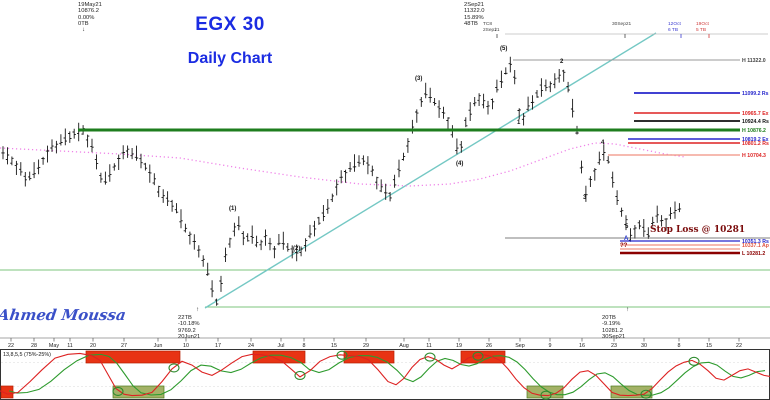  I want to click on axis-tick-label: 26, so click(489, 346).